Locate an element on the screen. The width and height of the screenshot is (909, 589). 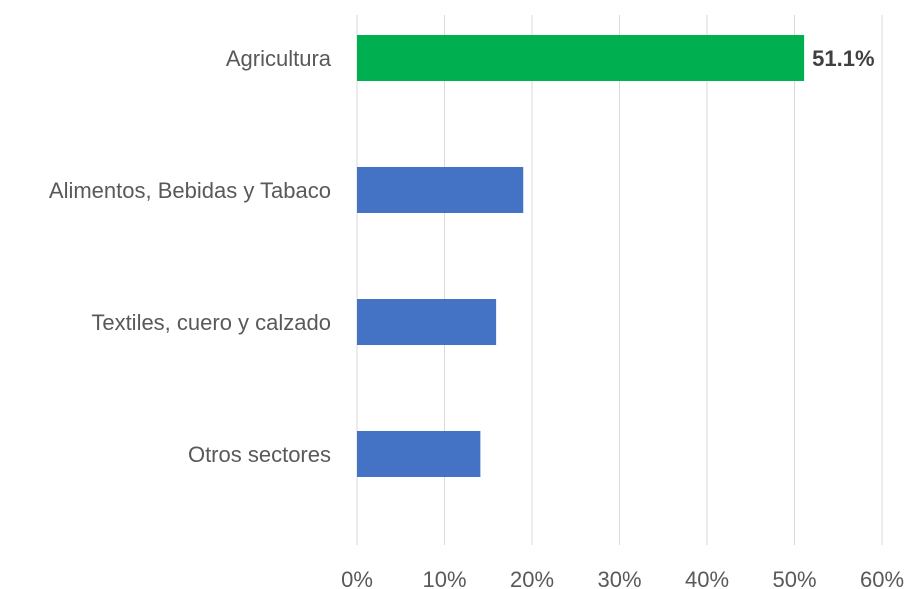
x-tick-label: 50% is located at coordinates (794, 578).